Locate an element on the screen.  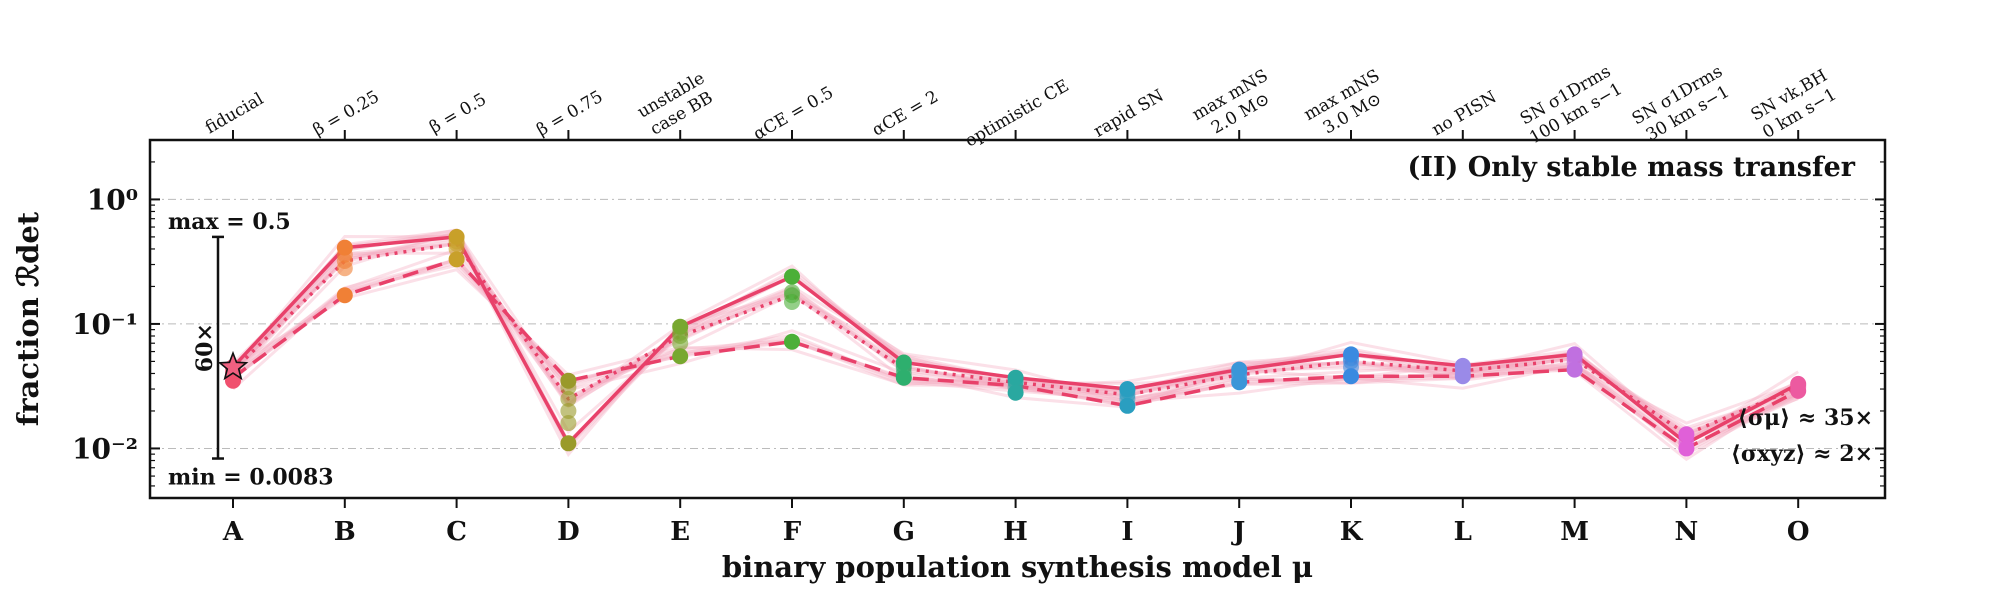
x-tick-label-B: B is located at coordinates (345, 532).